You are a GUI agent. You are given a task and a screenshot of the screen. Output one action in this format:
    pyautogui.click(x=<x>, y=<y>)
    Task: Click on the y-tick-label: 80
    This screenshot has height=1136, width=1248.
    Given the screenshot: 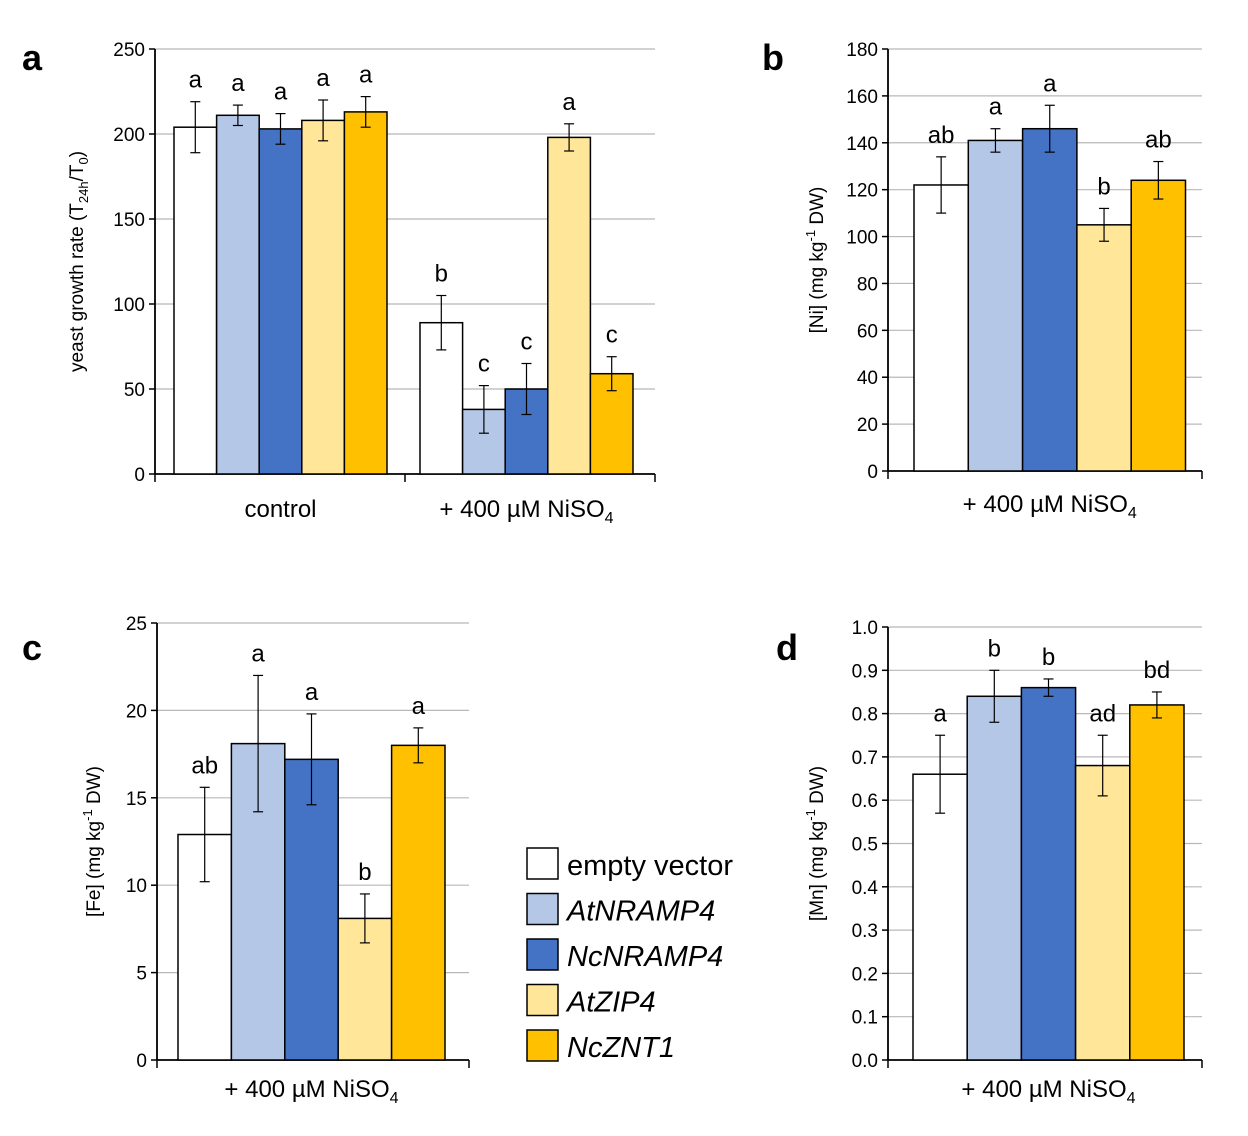 What is the action you would take?
    pyautogui.click(x=867, y=284)
    